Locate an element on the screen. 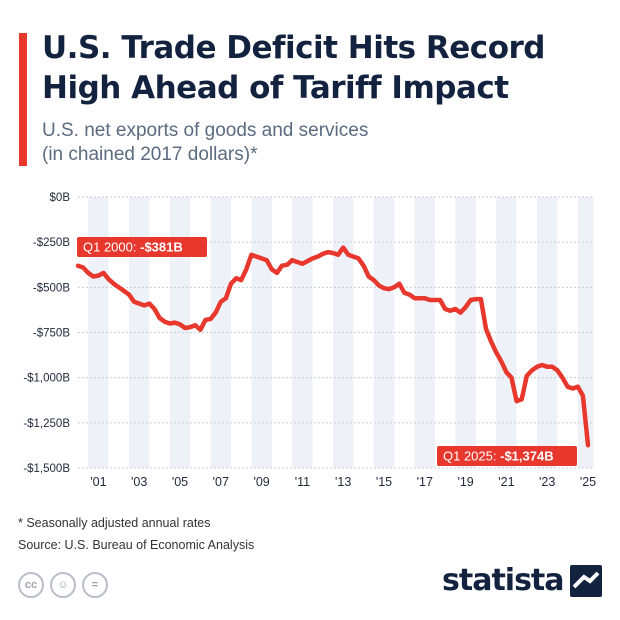  attribution-icon: ☺ is located at coordinates (63, 585).